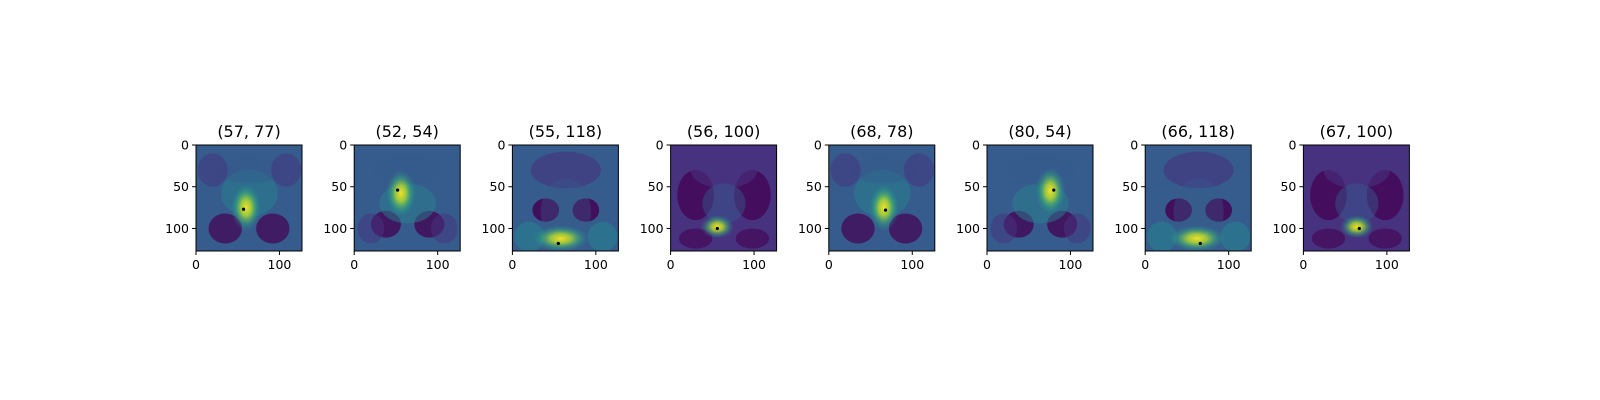  I want to click on heatmap-panel: (55, 118) 0 50 100 0 100, so click(550, 197).